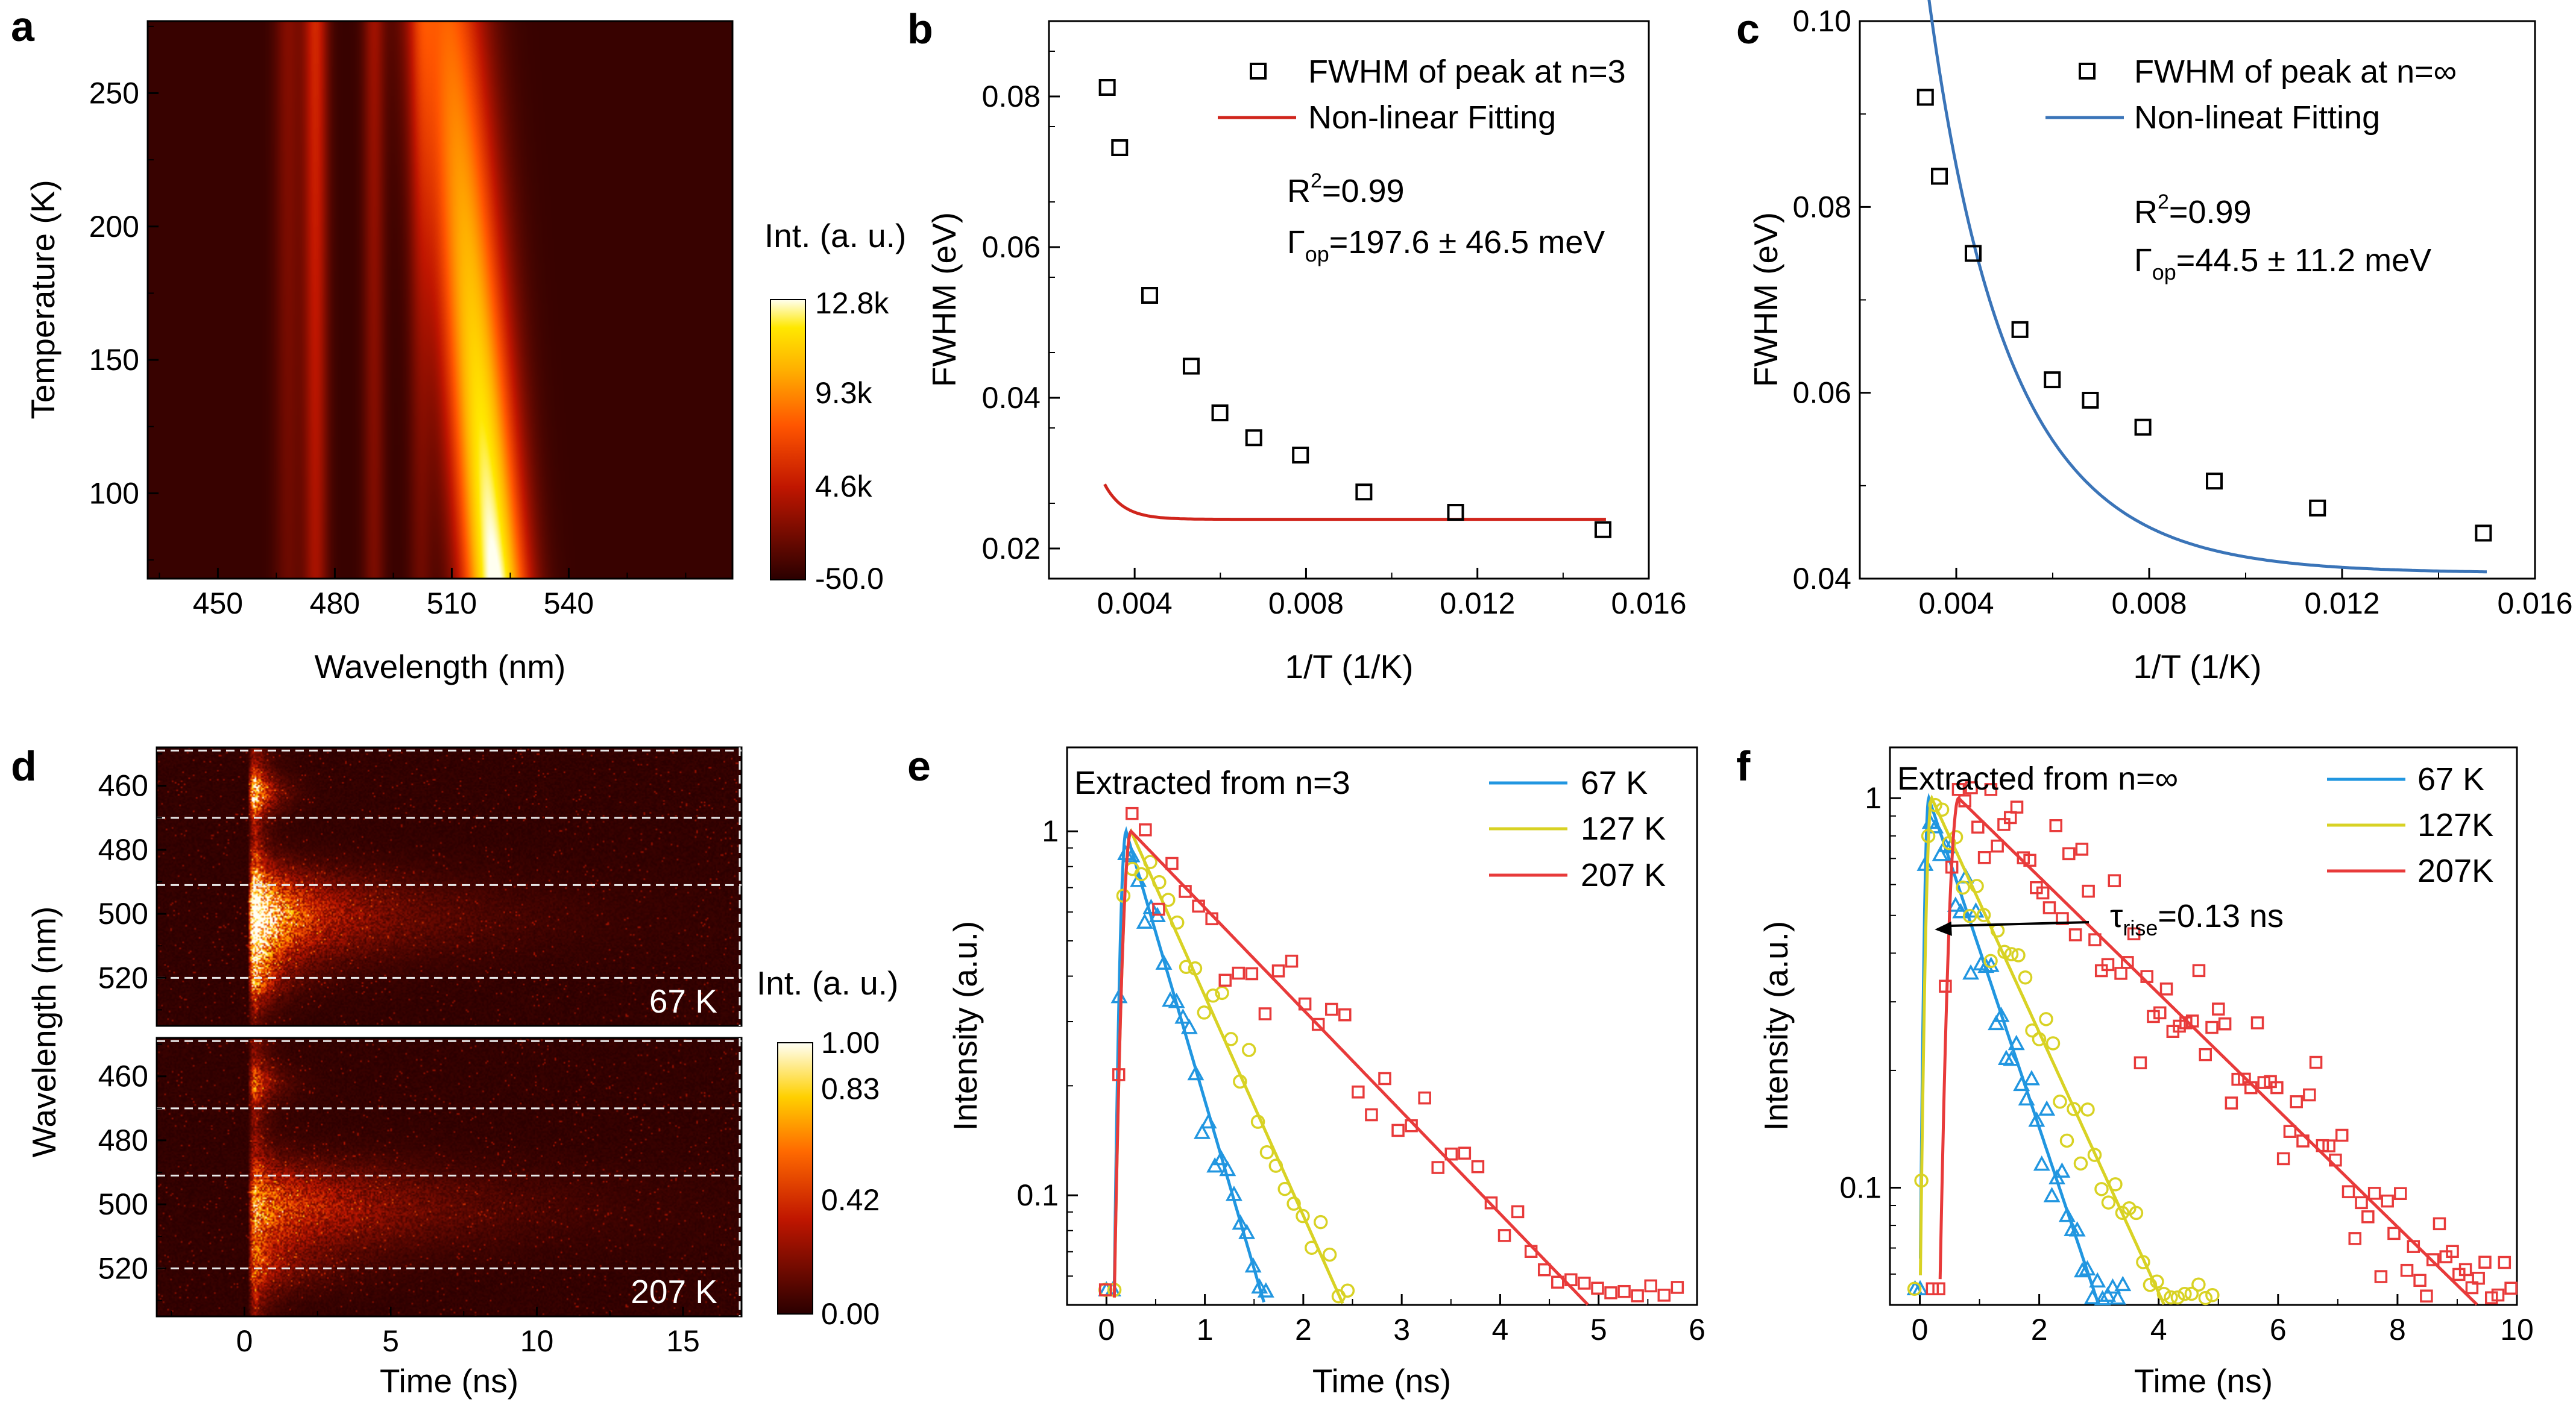 Image resolution: width=2576 pixels, height=1411 pixels. What do you see at coordinates (1354, 308) in the screenshot?
I see `panel-b-points` at bounding box center [1354, 308].